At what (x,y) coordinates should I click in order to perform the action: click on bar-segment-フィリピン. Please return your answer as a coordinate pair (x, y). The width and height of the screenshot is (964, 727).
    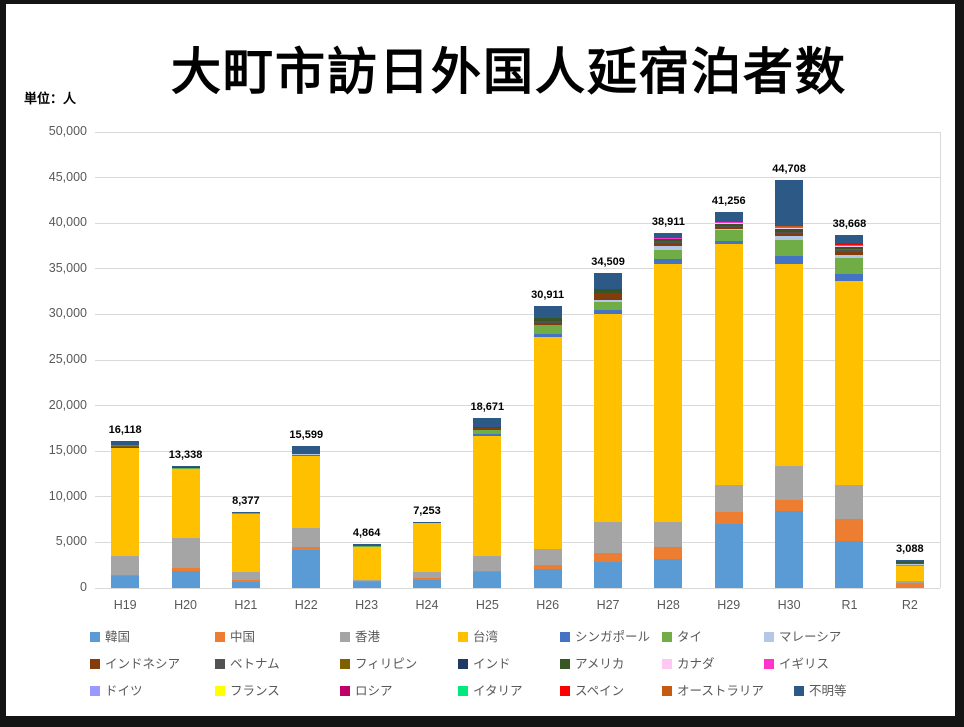
    Looking at the image, I should click on (849, 250).